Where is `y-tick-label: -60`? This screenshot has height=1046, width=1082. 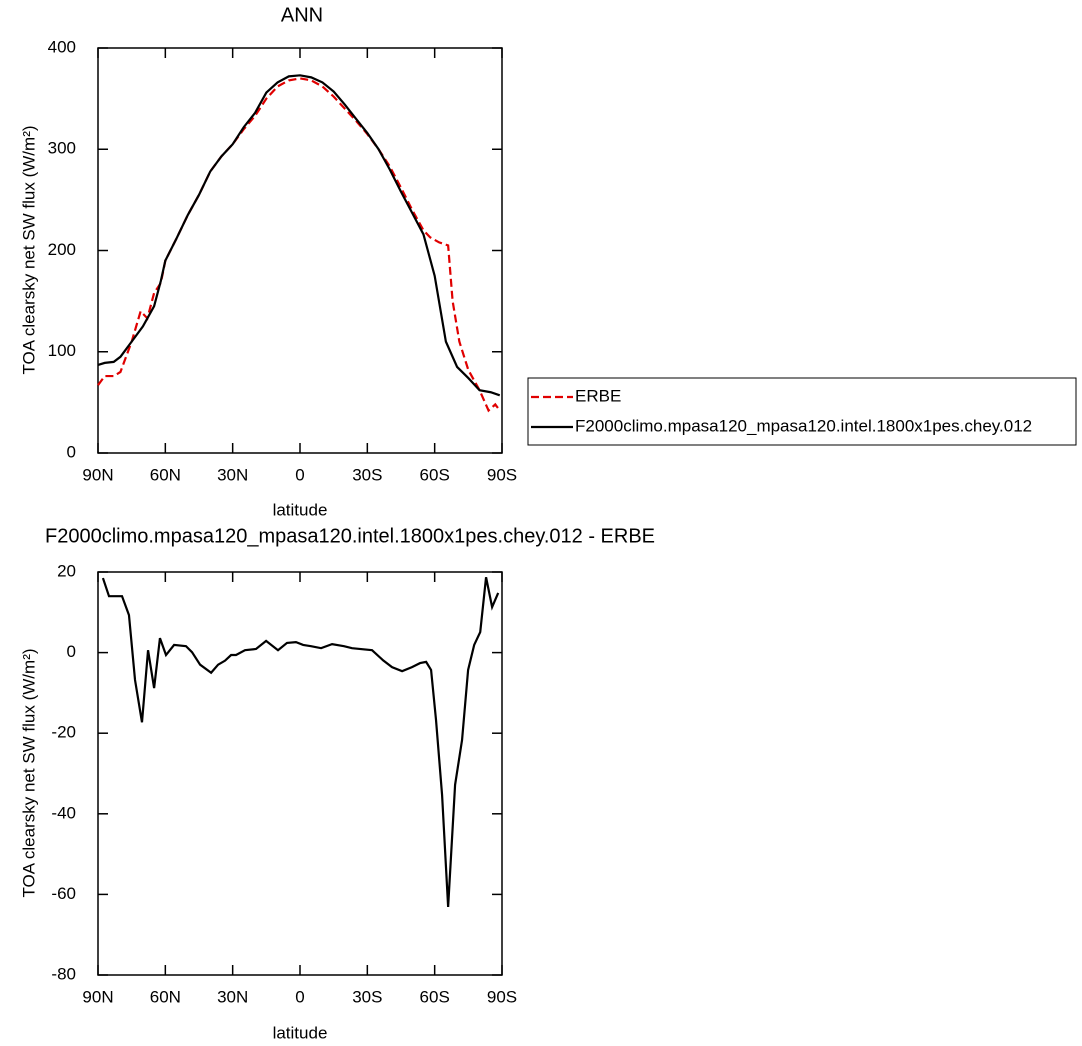
y-tick-label: -60 is located at coordinates (63, 893).